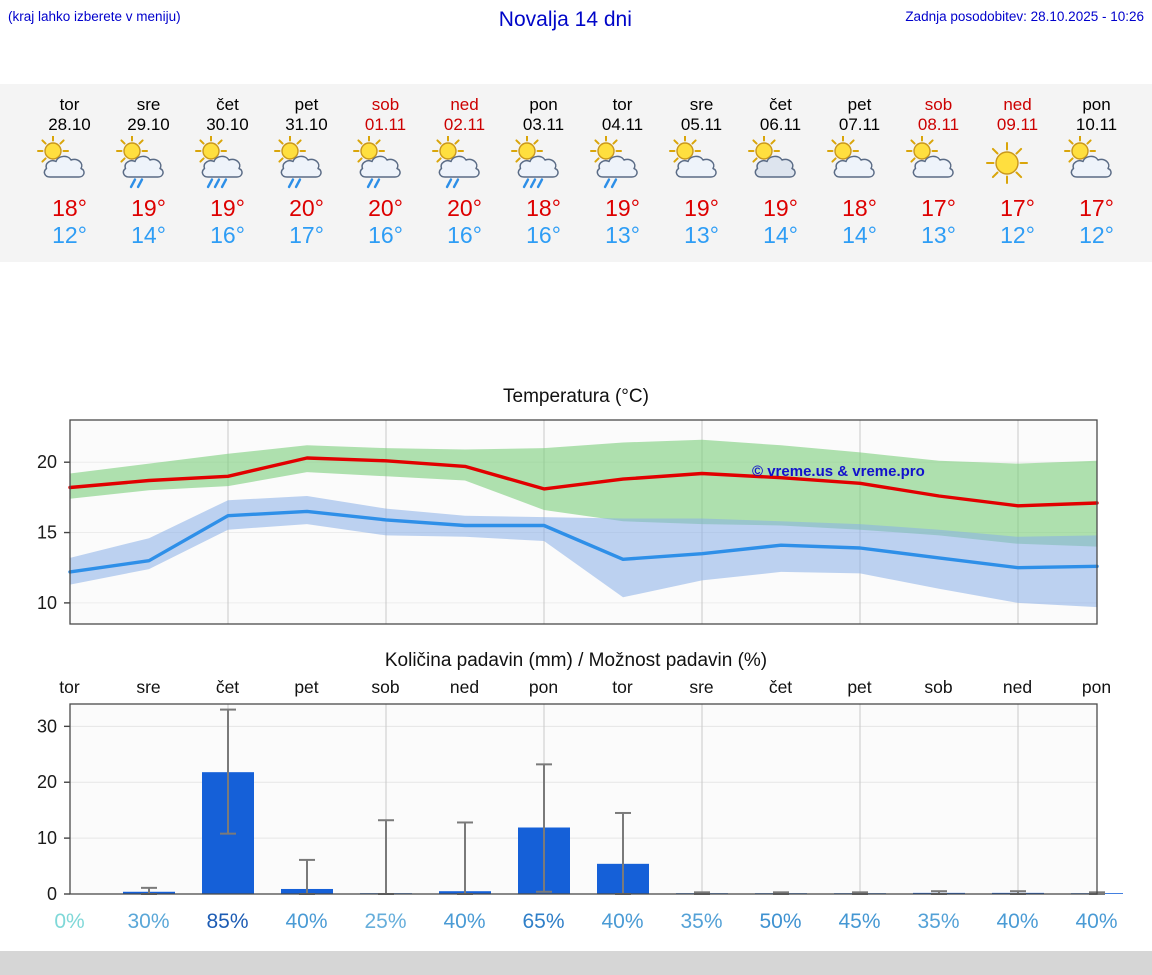  Describe the element at coordinates (227, 921) in the screenshot. I see `precip-probability: 85%` at that location.